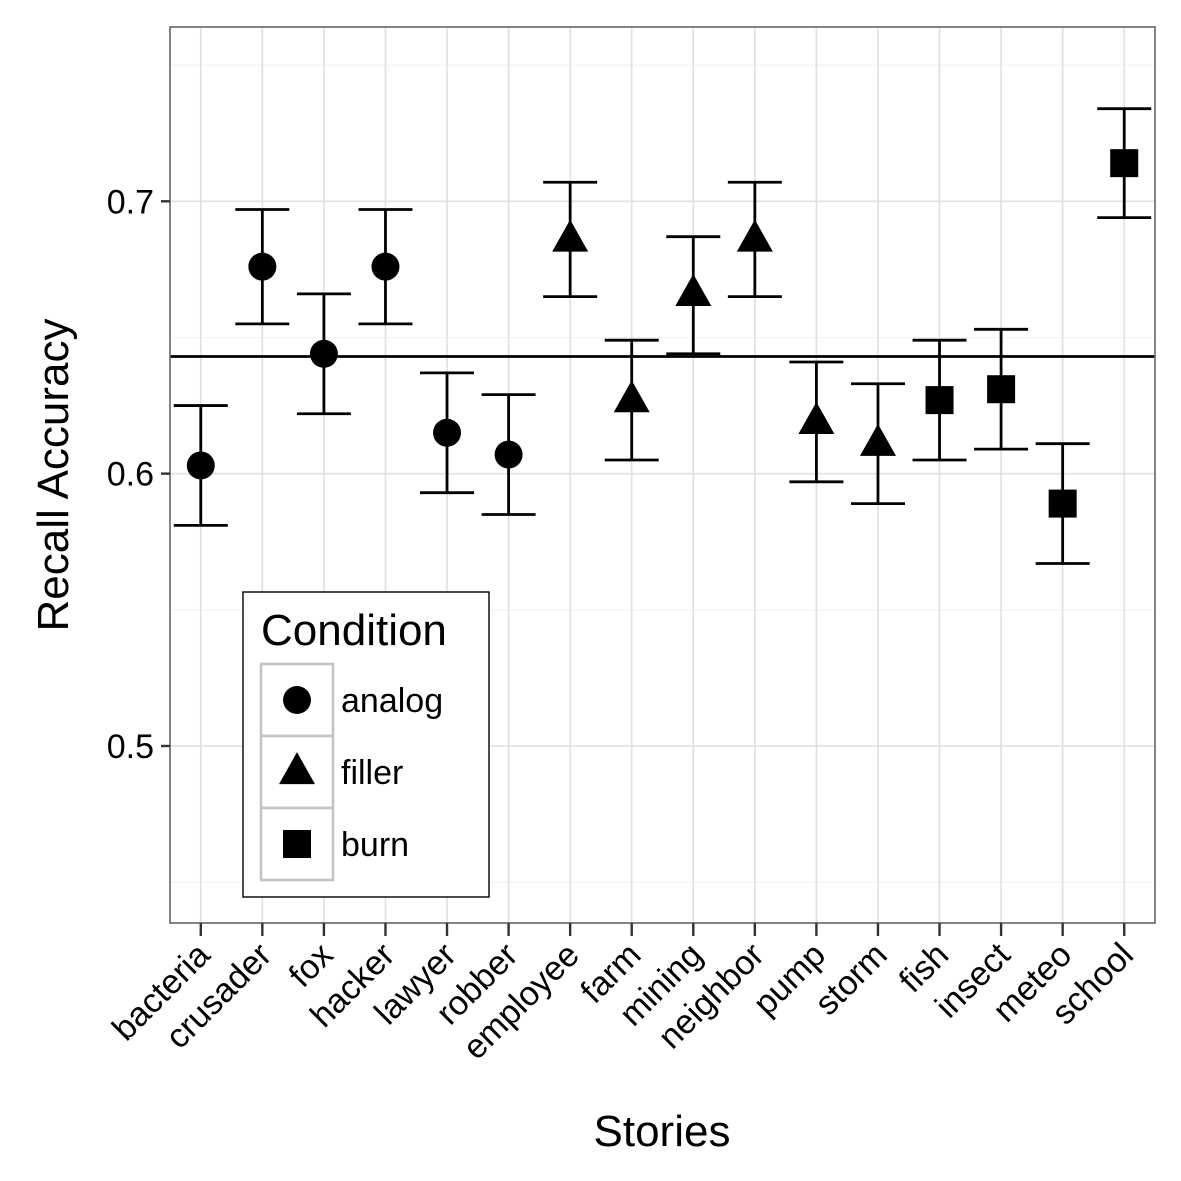 The height and width of the screenshot is (1181, 1181). I want to click on point-fox, so click(323, 354).